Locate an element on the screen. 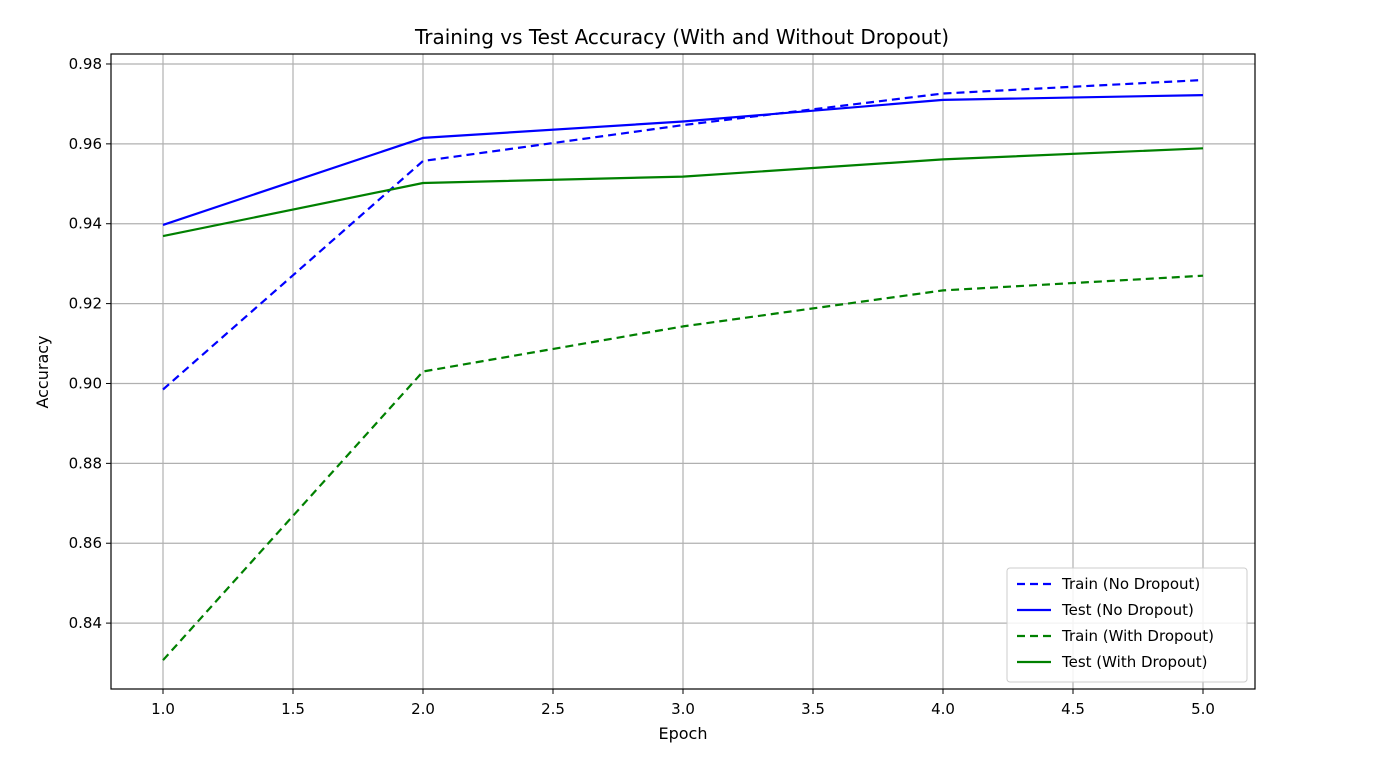 The height and width of the screenshot is (760, 1388). y-tick-label: 0.88 is located at coordinates (85, 463).